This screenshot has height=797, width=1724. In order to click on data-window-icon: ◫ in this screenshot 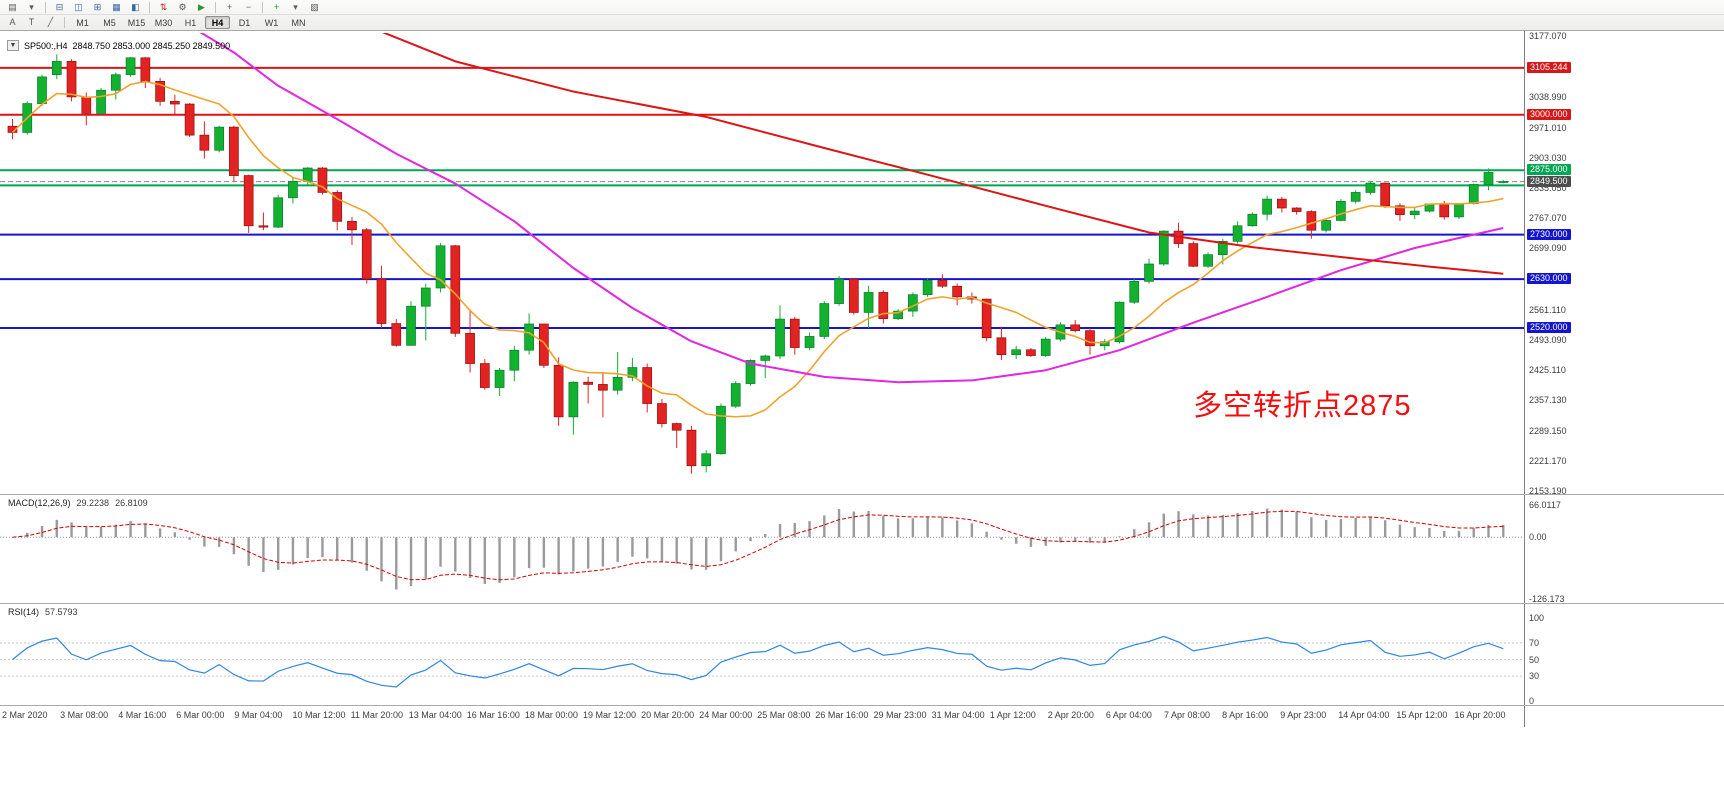, I will do `click(78, 6)`.